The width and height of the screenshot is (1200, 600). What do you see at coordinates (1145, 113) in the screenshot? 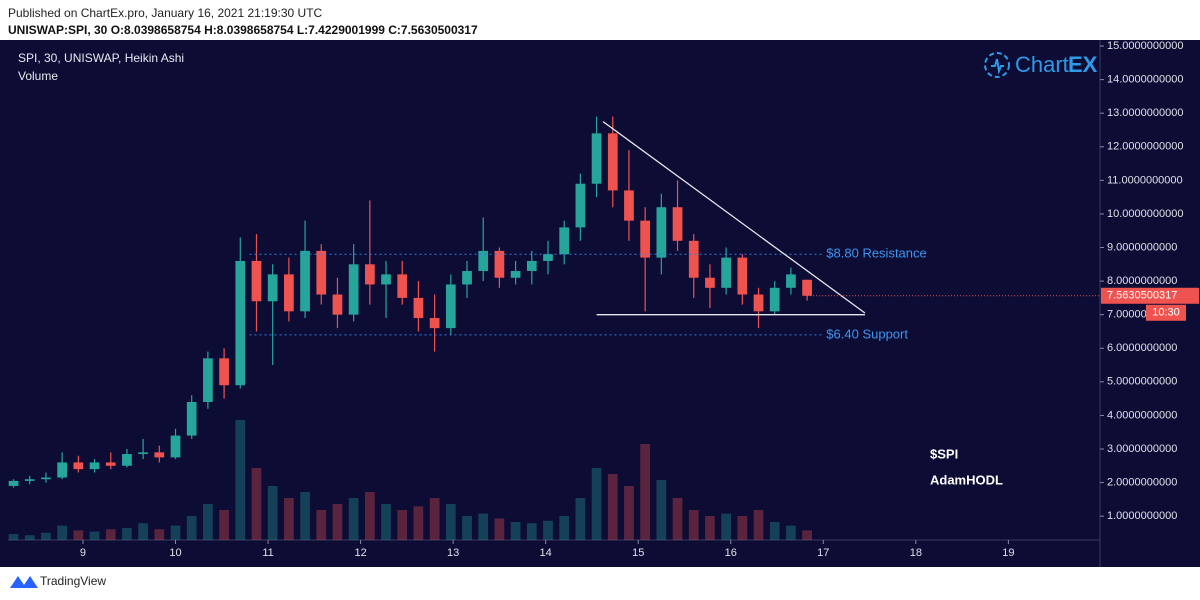
I see `y-tick-label: 13.0000000000` at bounding box center [1145, 113].